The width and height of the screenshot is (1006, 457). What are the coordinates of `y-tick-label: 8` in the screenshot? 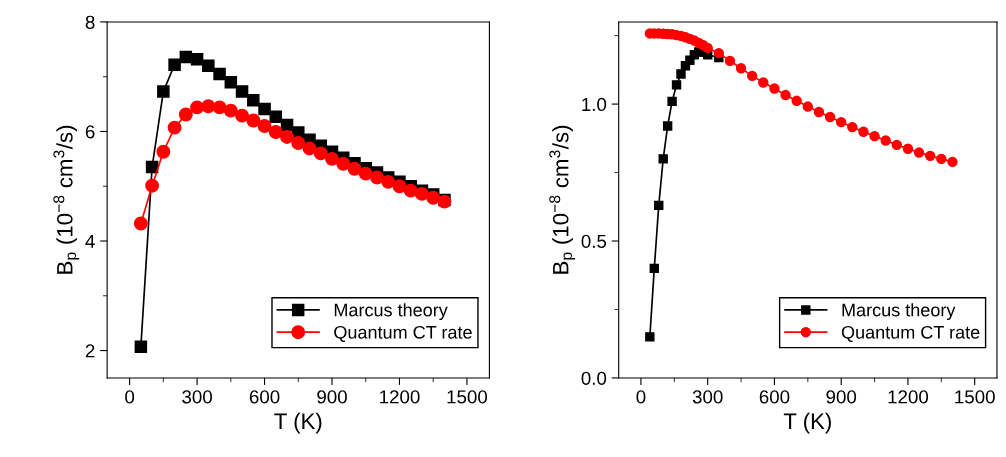 It's located at (90, 22).